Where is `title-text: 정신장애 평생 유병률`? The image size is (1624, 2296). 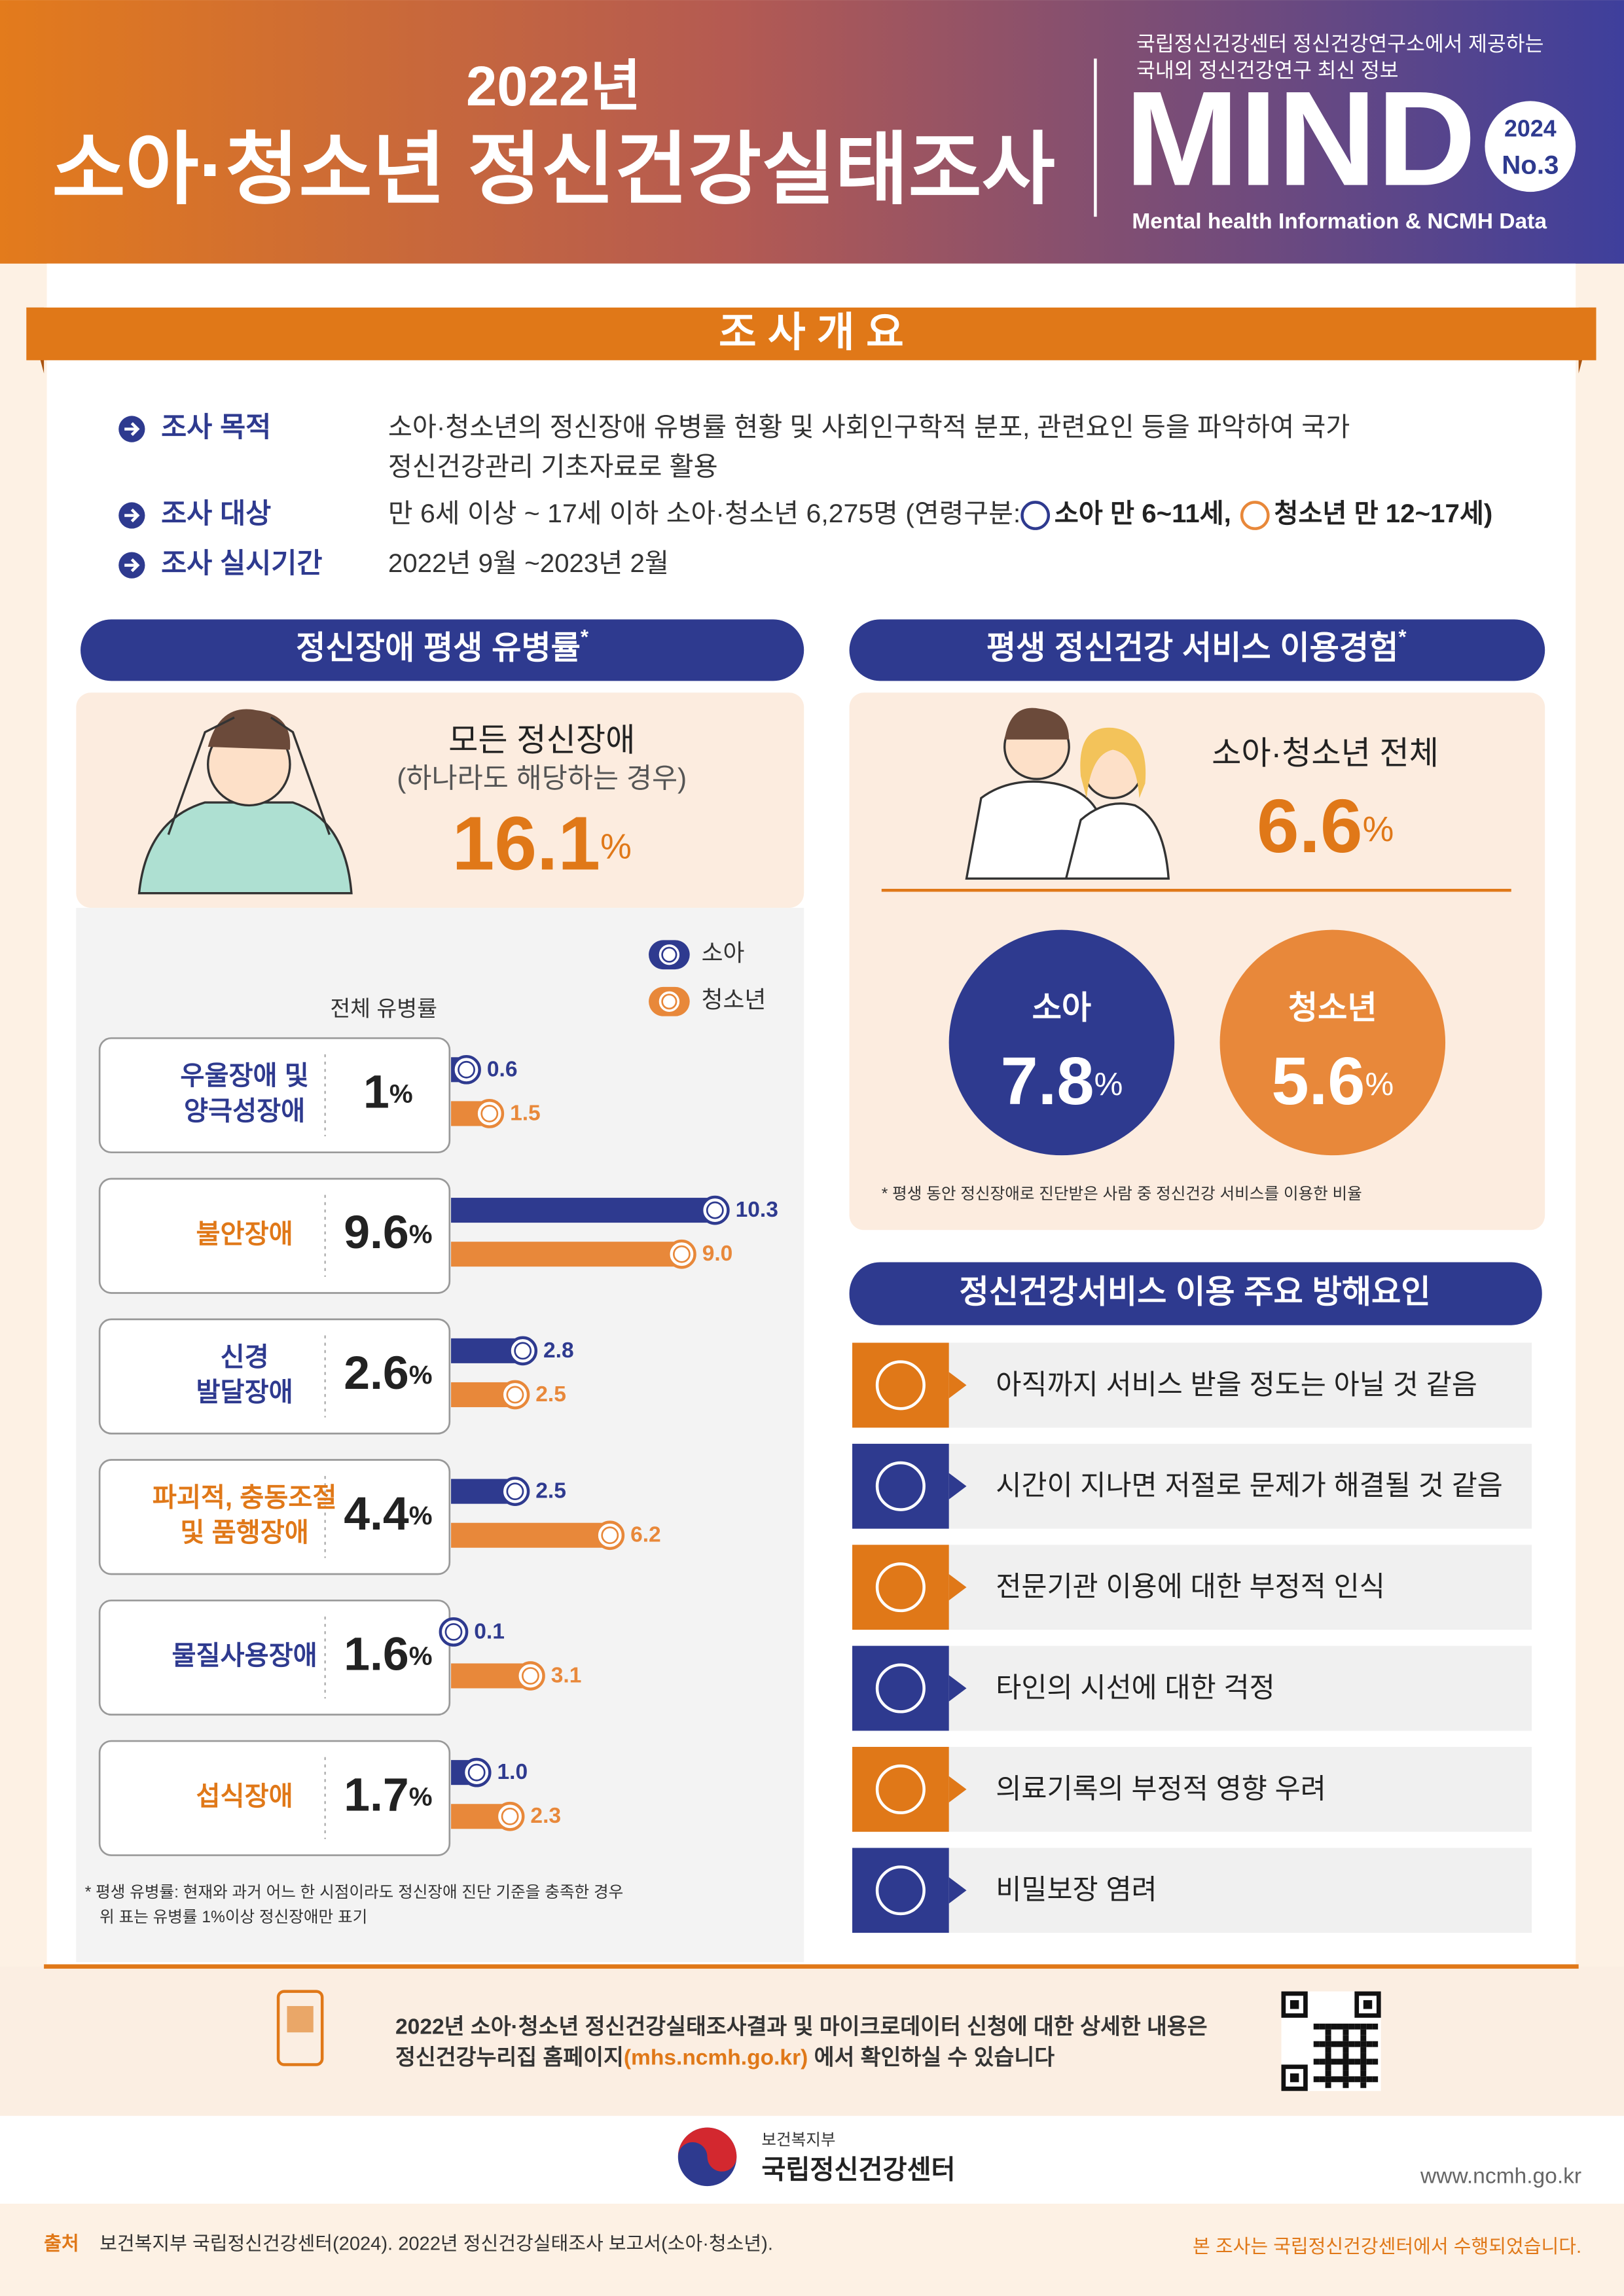 title-text: 정신장애 평생 유병률 is located at coordinates (438, 648).